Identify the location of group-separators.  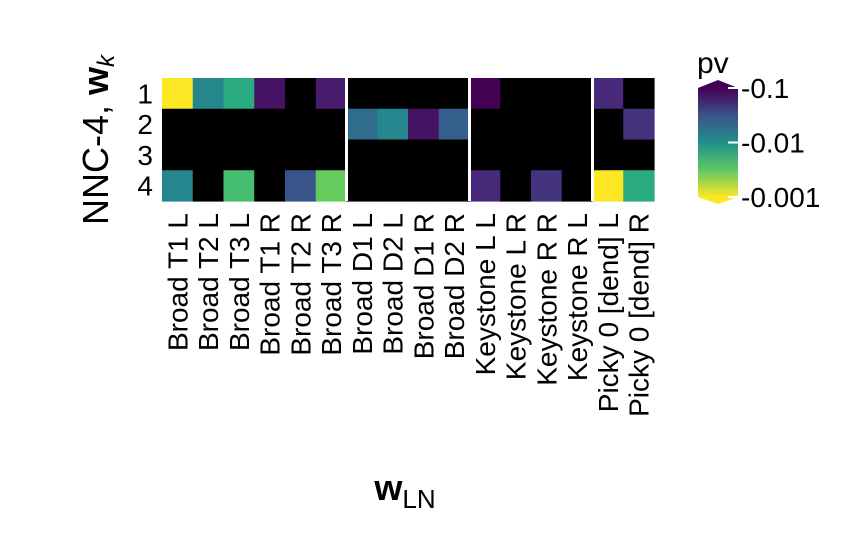
(469, 139).